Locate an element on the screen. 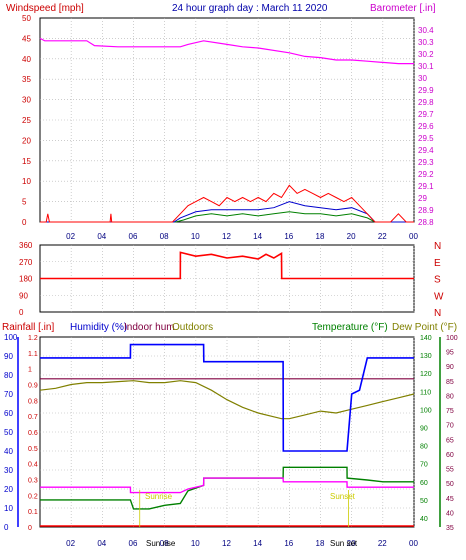 This screenshot has width=466, height=560. humidity-y-tick-label: 0 is located at coordinates (6, 527).